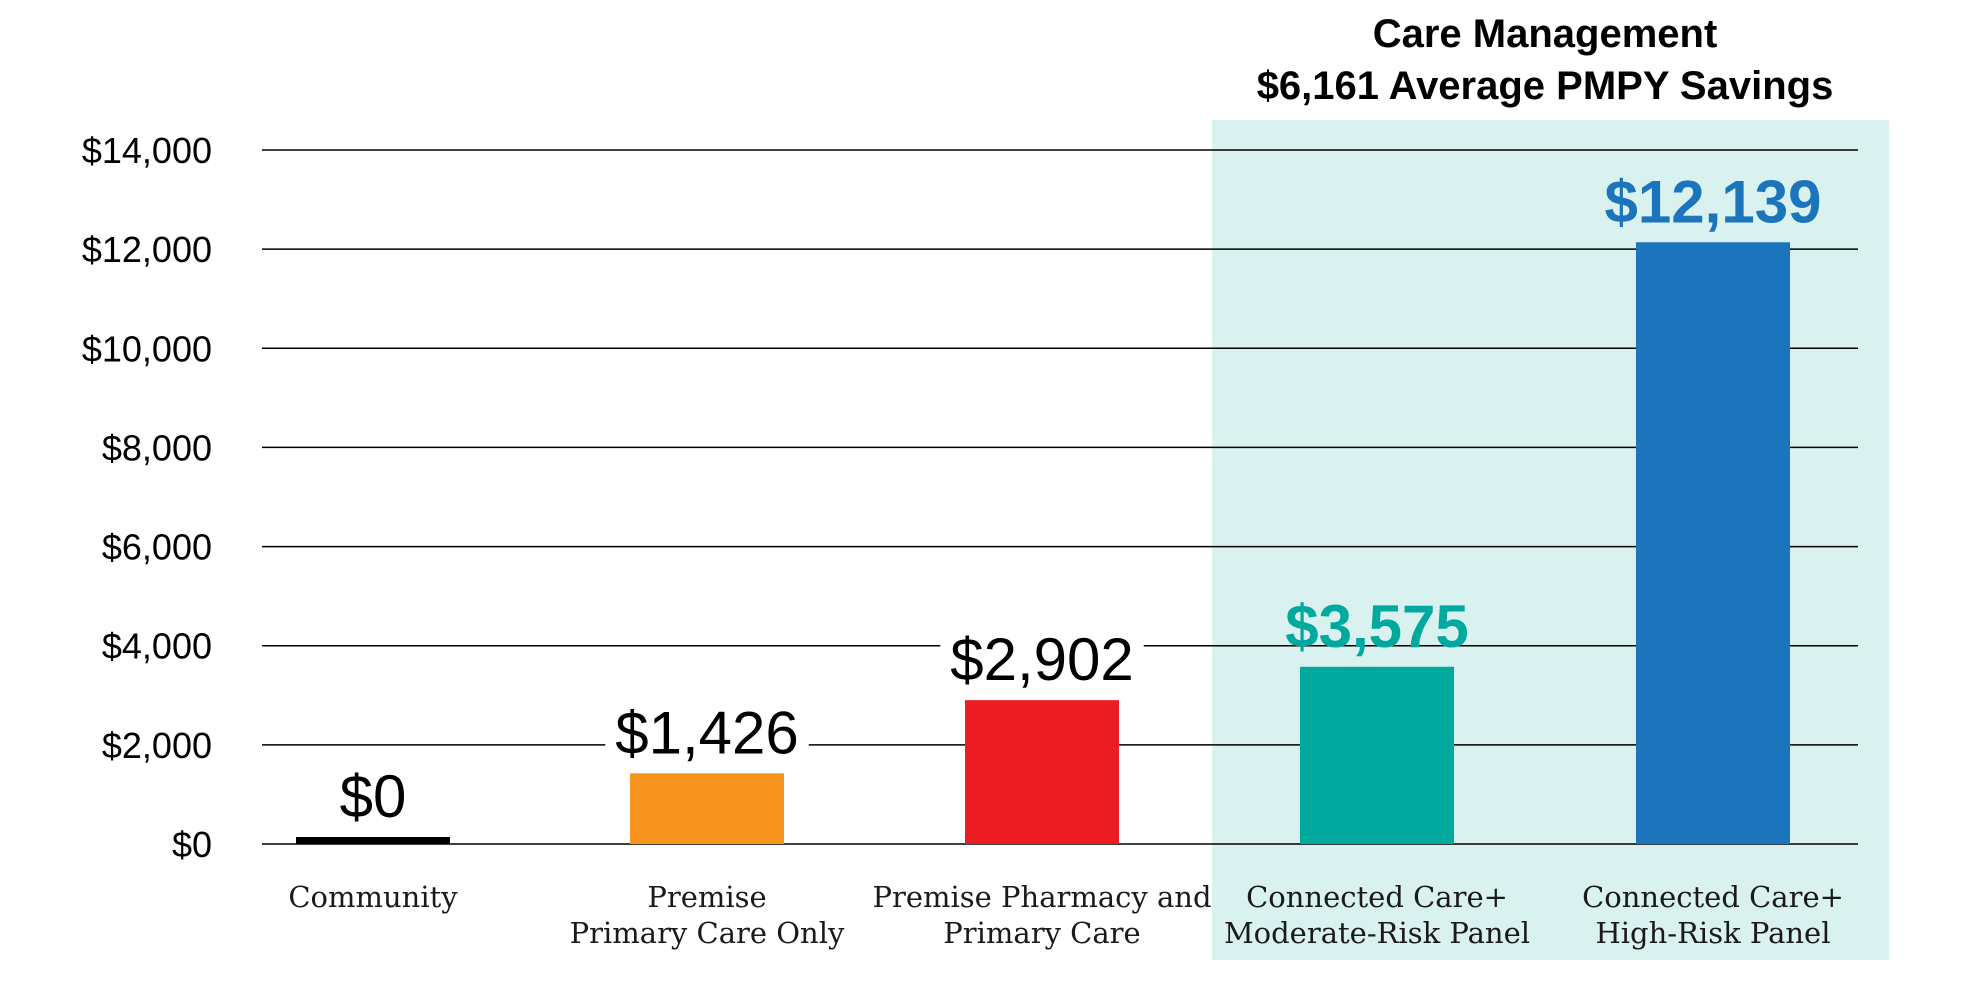 Image resolution: width=1983 pixels, height=984 pixels. Describe the element at coordinates (1545, 34) in the screenshot. I see `highlight-title-line: Care Management` at that location.